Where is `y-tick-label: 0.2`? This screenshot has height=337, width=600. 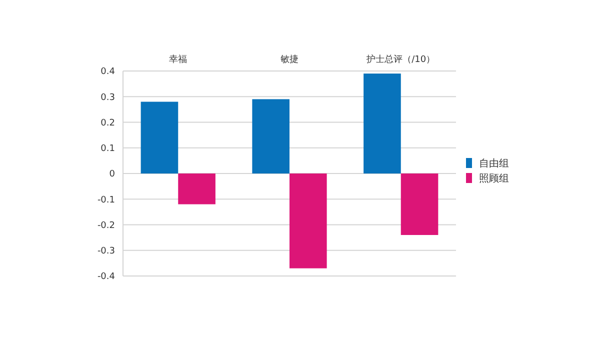 y-tick-label: 0.2 is located at coordinates (107, 123).